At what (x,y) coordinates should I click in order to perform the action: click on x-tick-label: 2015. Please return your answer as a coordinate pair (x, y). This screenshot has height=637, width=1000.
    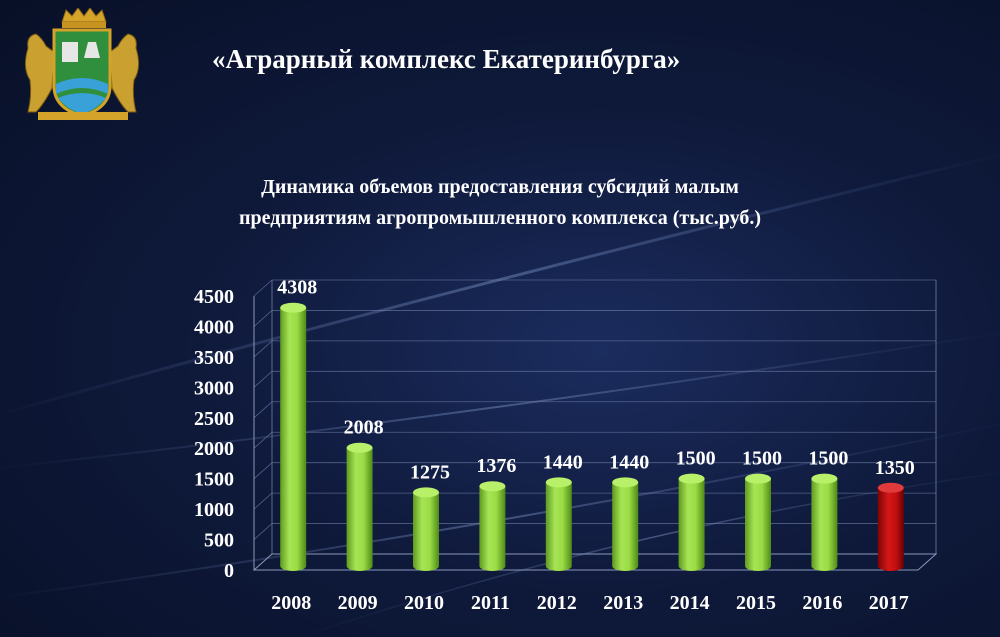
    Looking at the image, I should click on (756, 603).